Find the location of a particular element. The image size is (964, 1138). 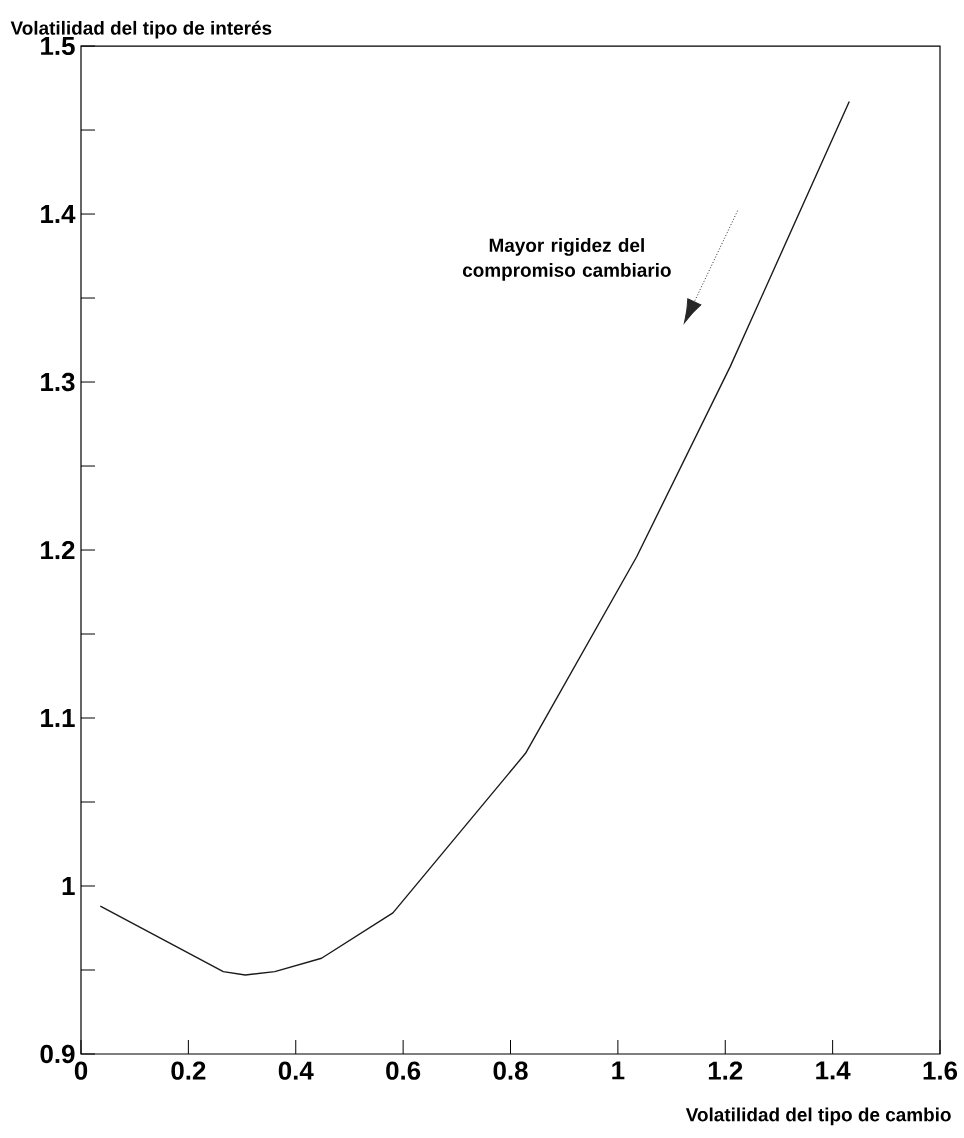

y-tick-label: 1.2 is located at coordinates (58, 550).